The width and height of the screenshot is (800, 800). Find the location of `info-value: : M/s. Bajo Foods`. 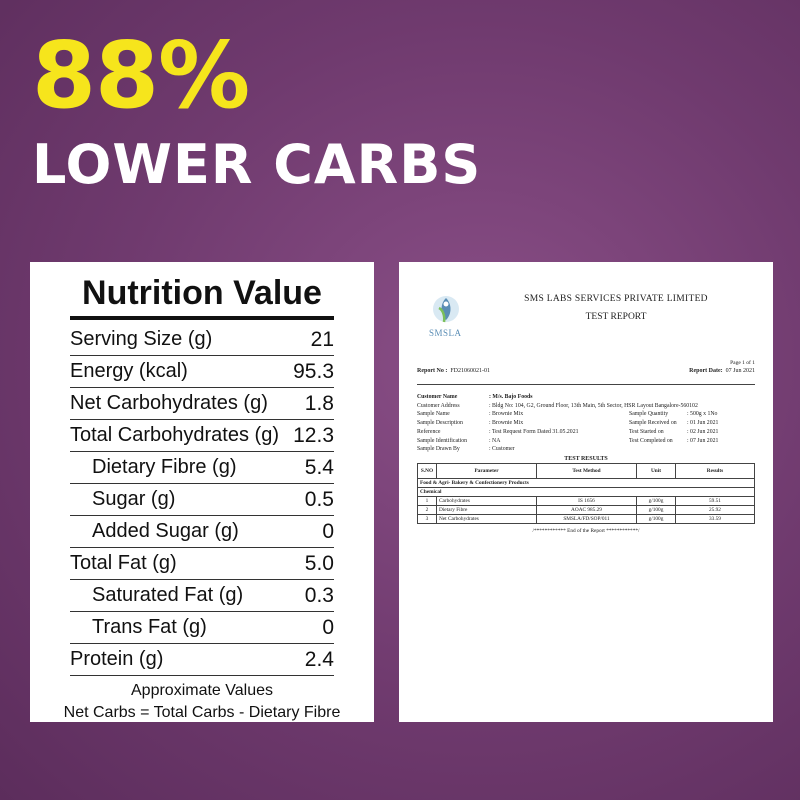

info-value: : M/s. Bajo Foods is located at coordinates (511, 397).